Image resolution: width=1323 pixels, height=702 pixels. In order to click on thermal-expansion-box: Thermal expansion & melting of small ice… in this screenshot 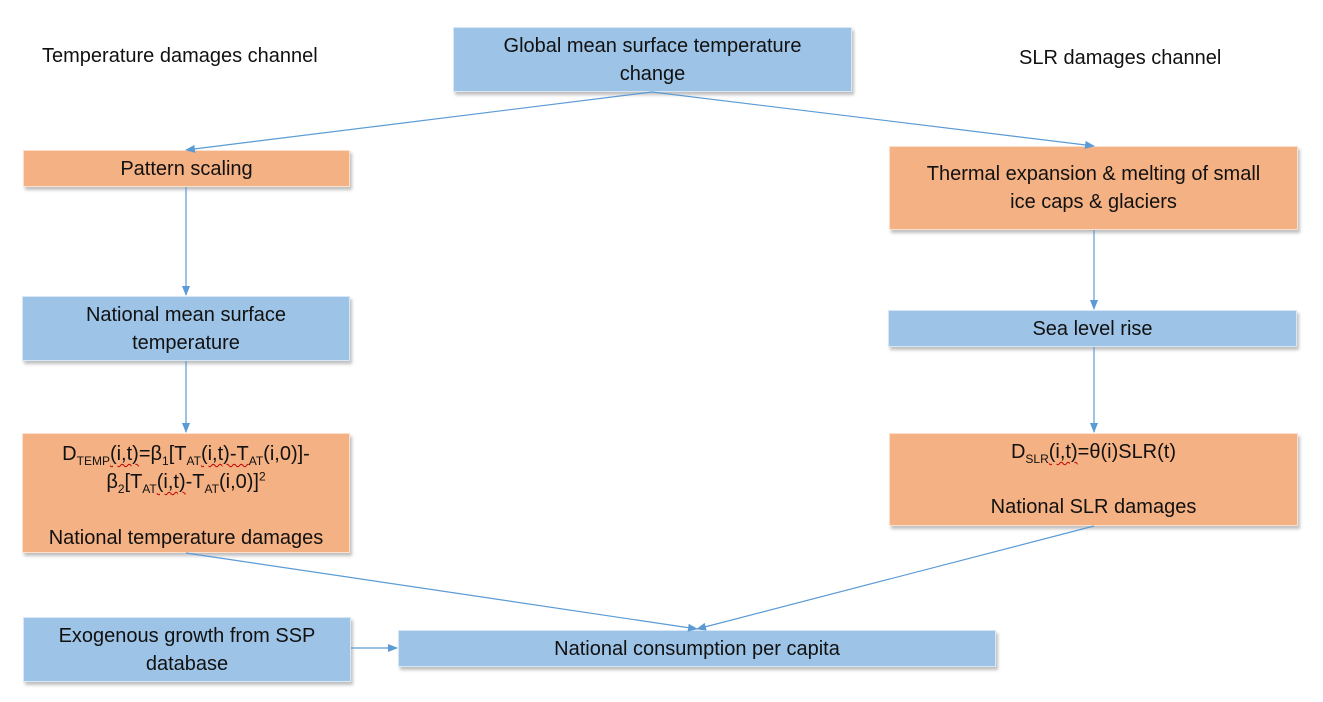, I will do `click(1093, 188)`.